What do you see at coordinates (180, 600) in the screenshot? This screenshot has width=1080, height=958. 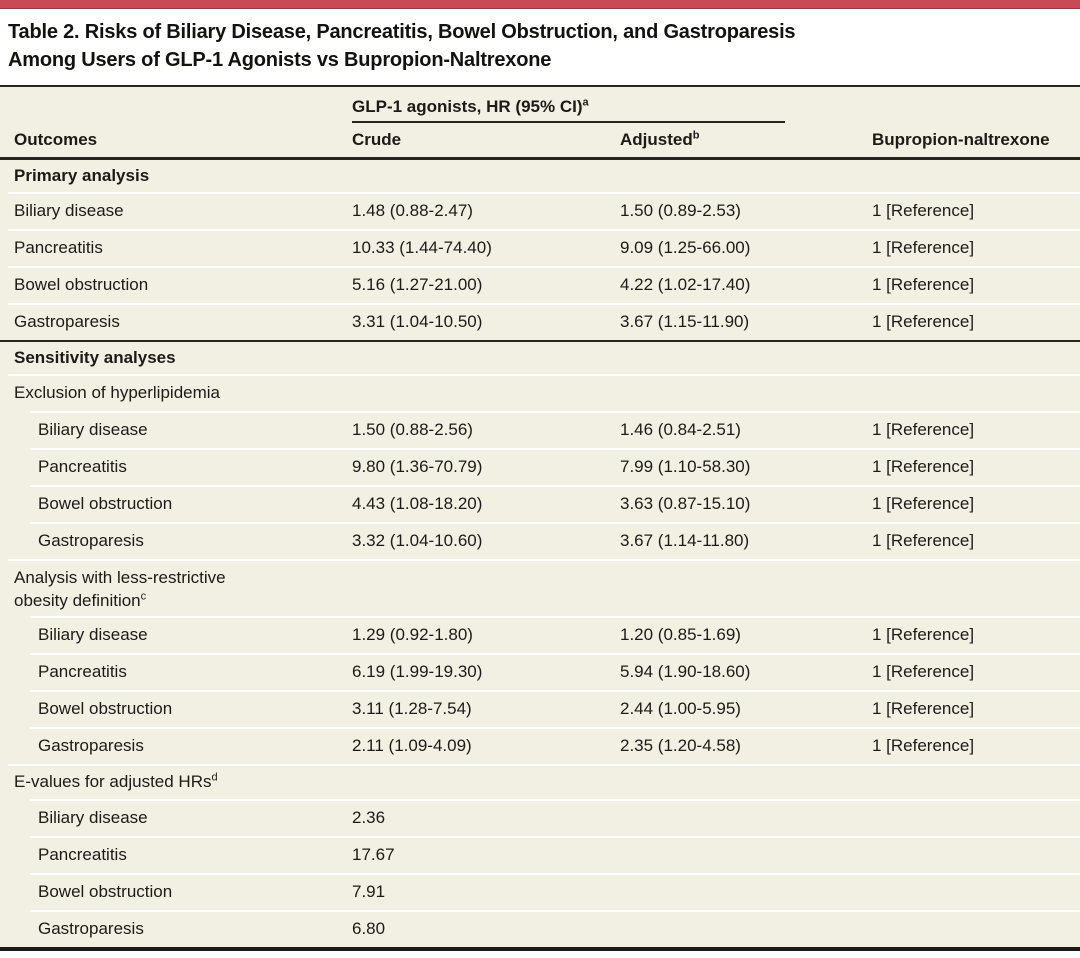 I see `subsection-title-line2-wrap: obesity definitionc` at bounding box center [180, 600].